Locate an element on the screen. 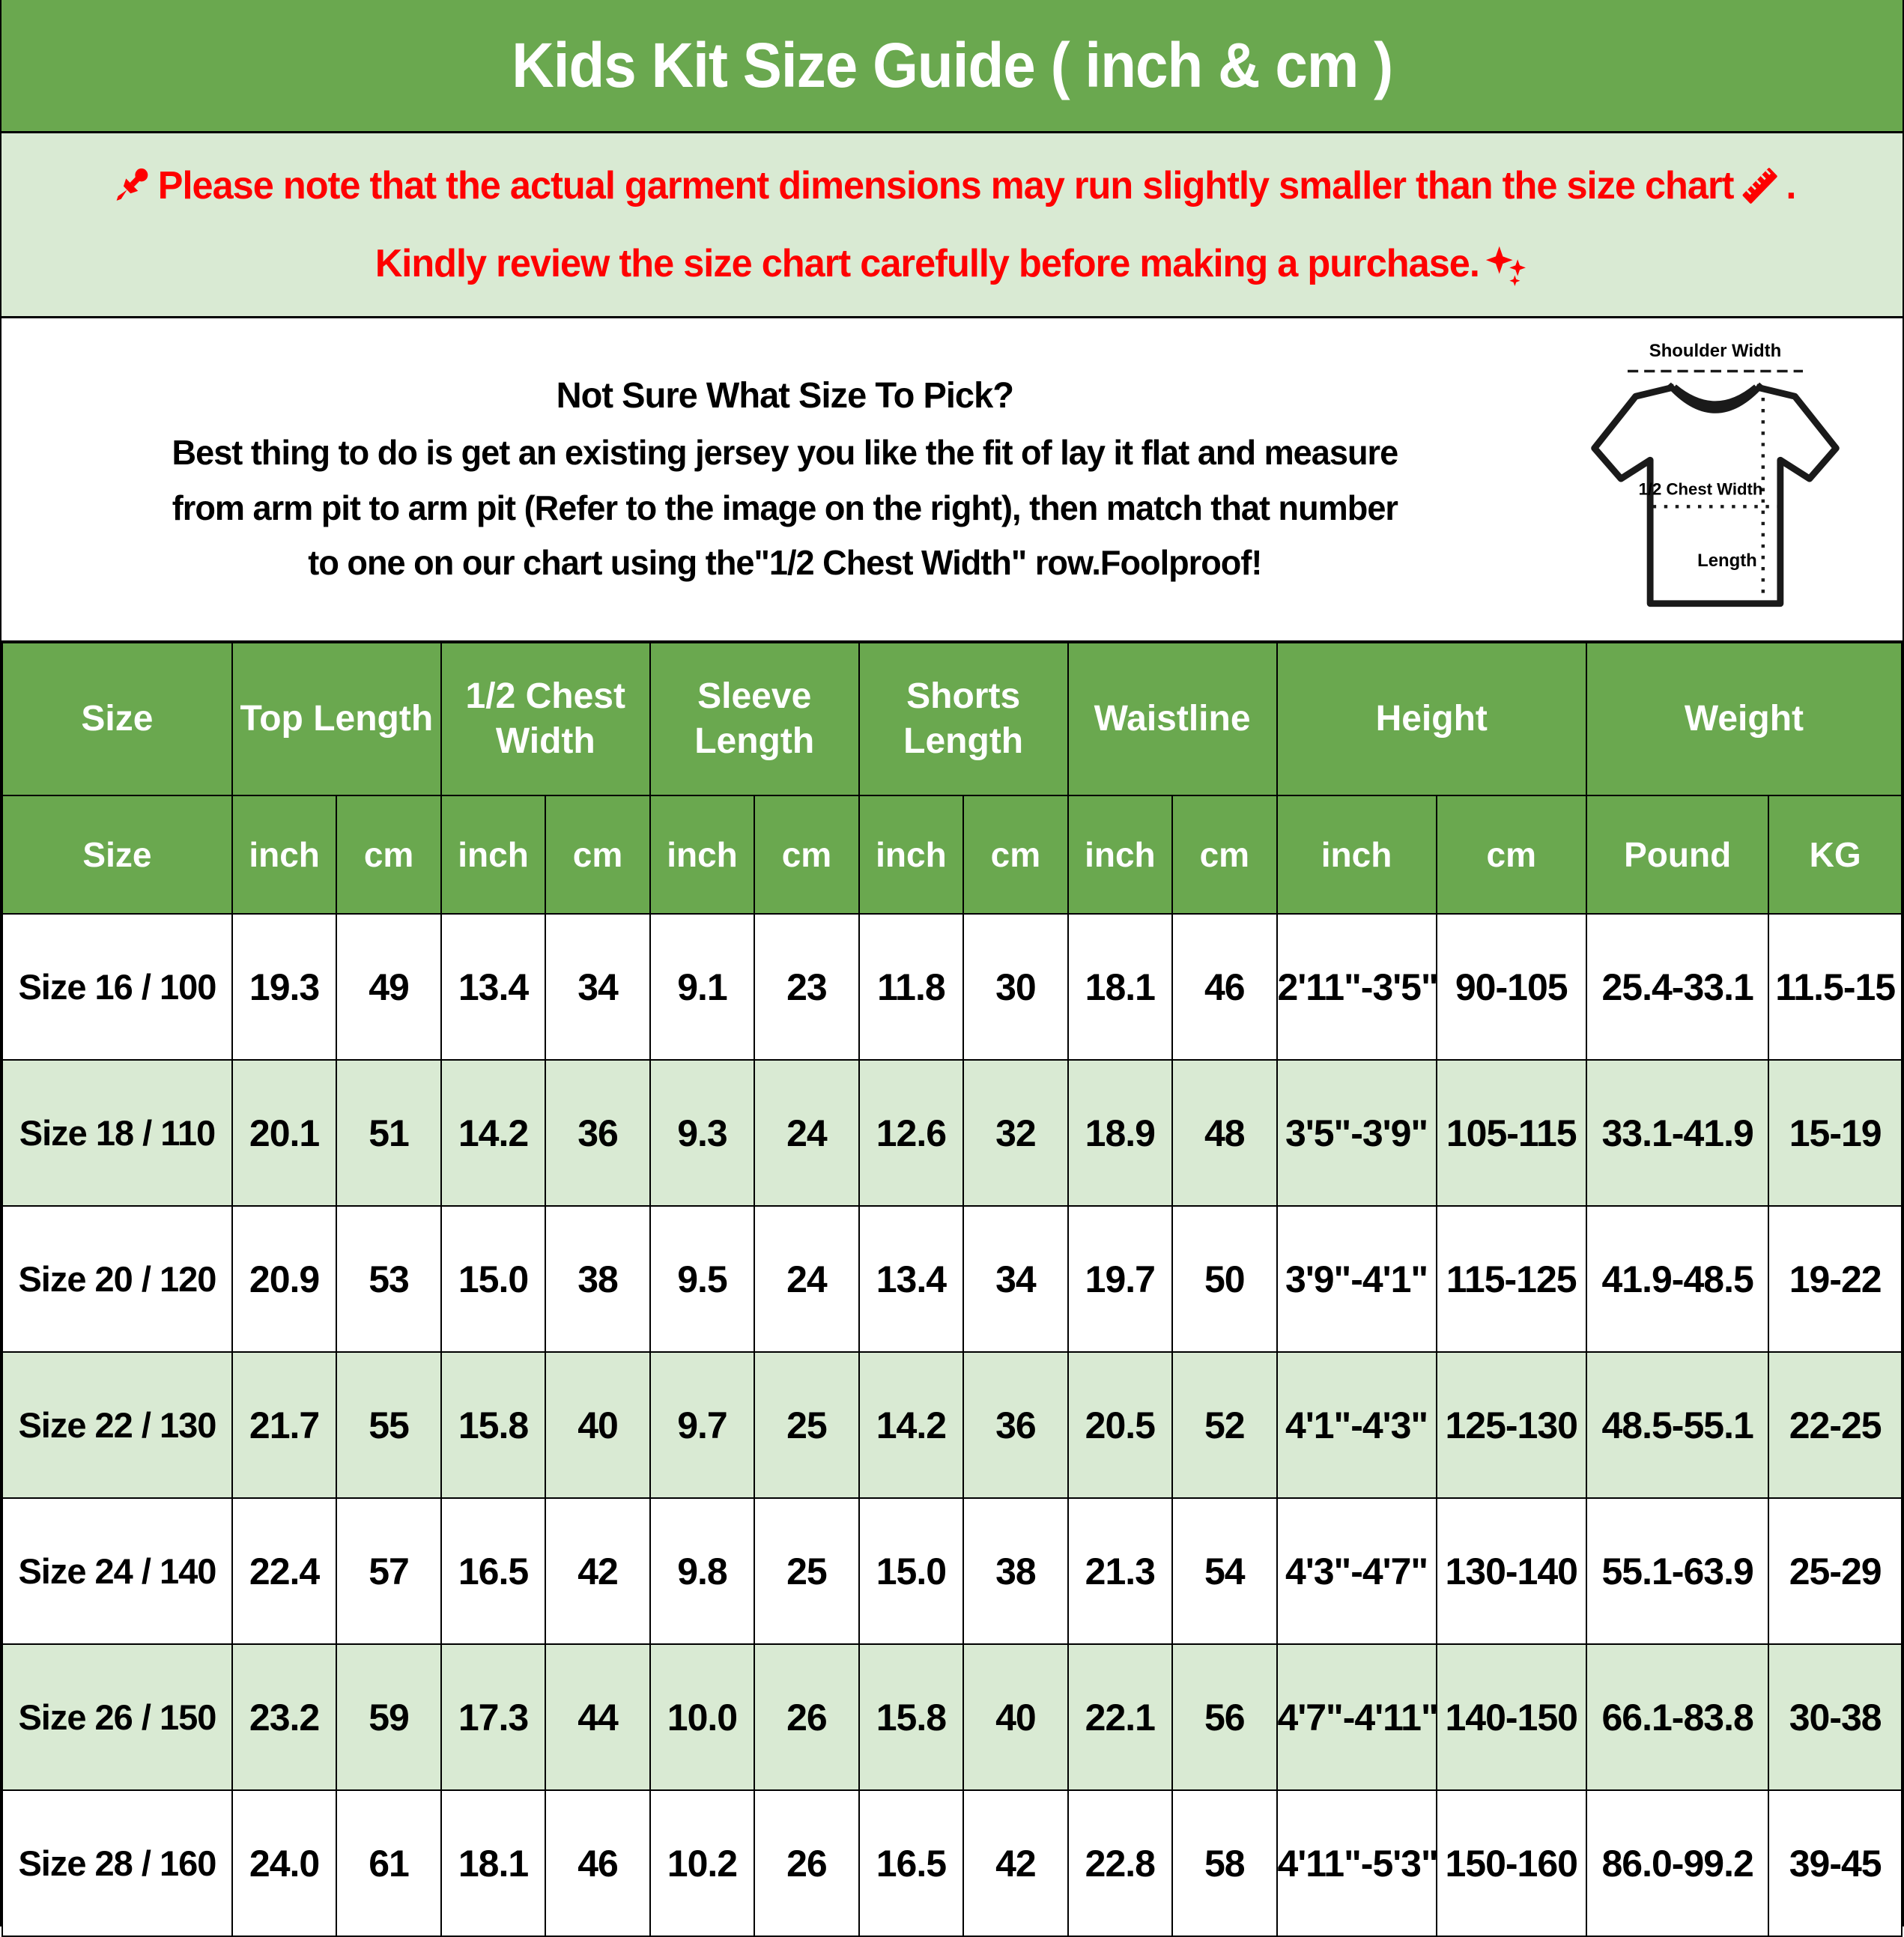 This screenshot has width=1904, height=1937. value-cell: 15-19 is located at coordinates (1835, 1133).